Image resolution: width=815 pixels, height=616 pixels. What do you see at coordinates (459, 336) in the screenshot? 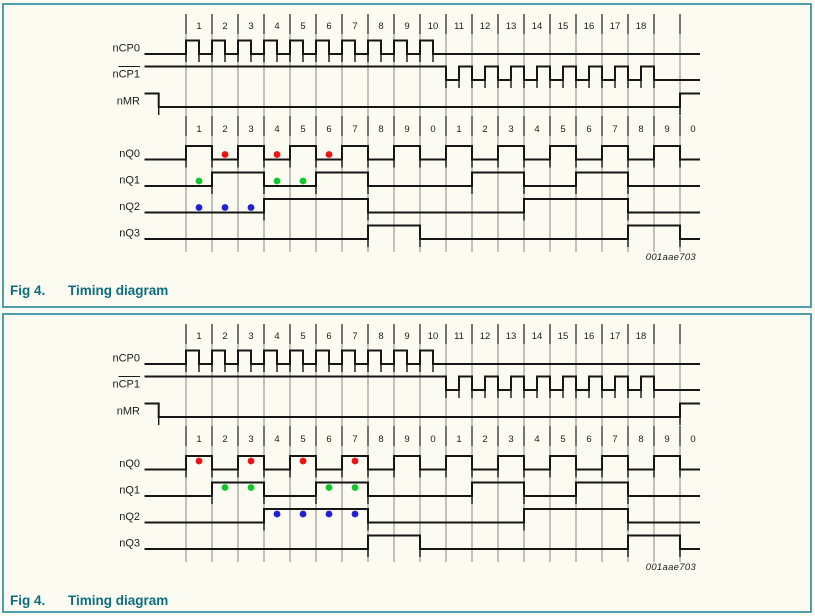
I see `clock-number: 11` at bounding box center [459, 336].